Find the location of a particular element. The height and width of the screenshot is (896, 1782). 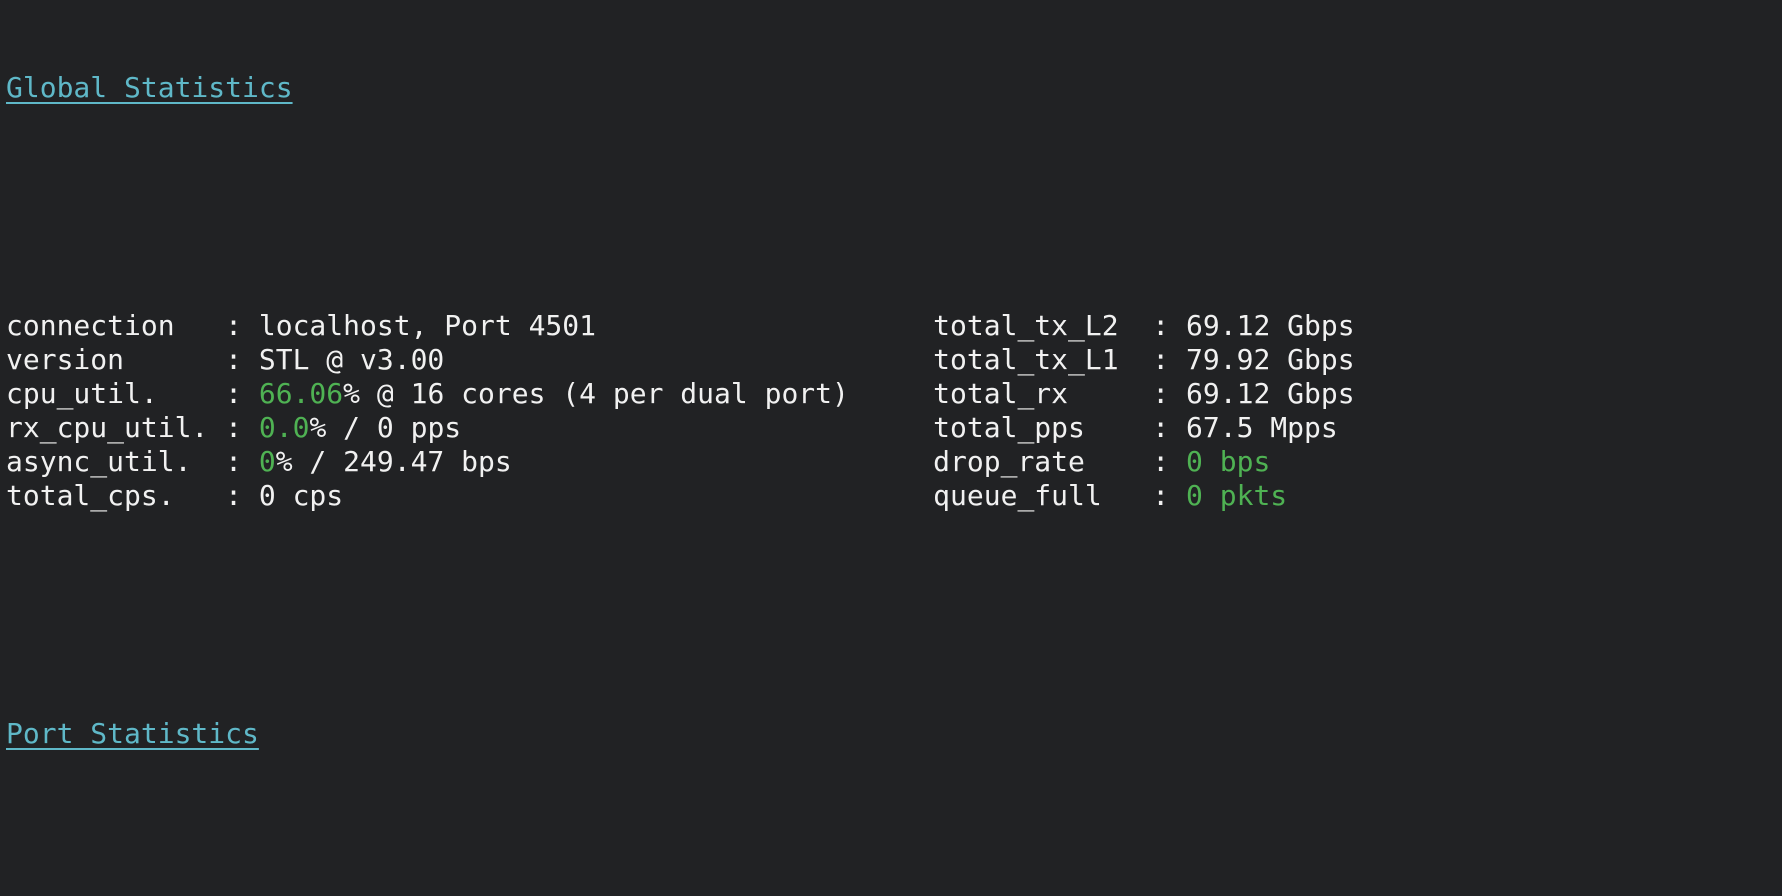

global-stats-left: version: STL @ v3.00 is located at coordinates (469, 360).